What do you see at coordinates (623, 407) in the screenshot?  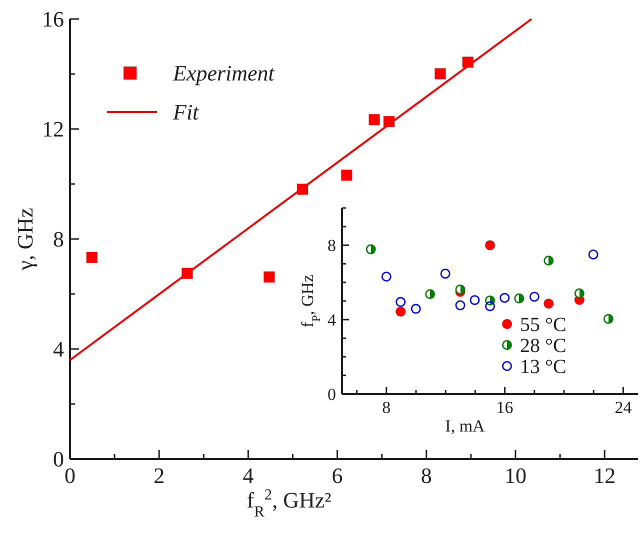 I see `x-tick-label: 24` at bounding box center [623, 407].